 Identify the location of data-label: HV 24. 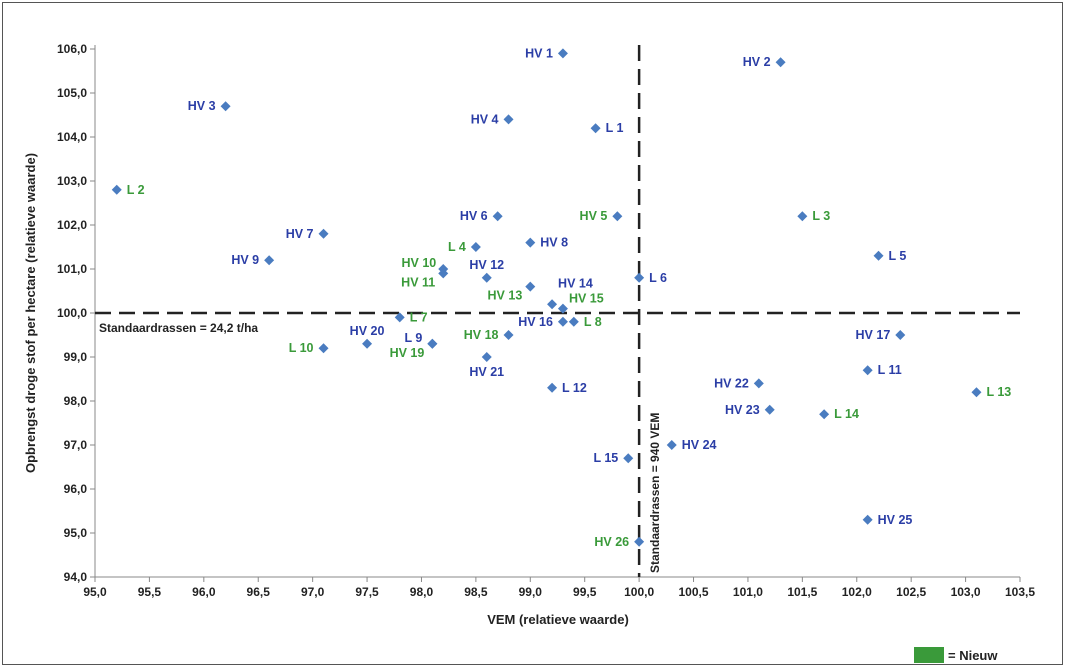
(699, 445).